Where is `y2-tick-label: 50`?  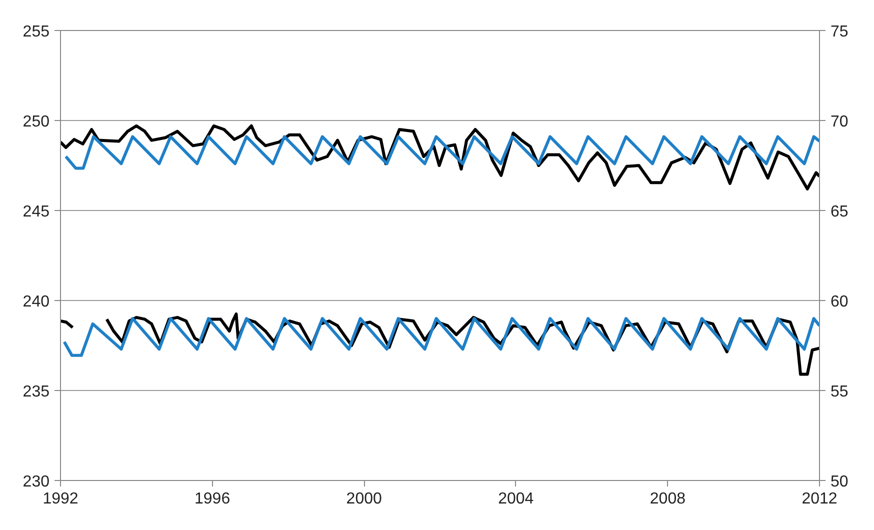
y2-tick-label: 50 is located at coordinates (839, 482).